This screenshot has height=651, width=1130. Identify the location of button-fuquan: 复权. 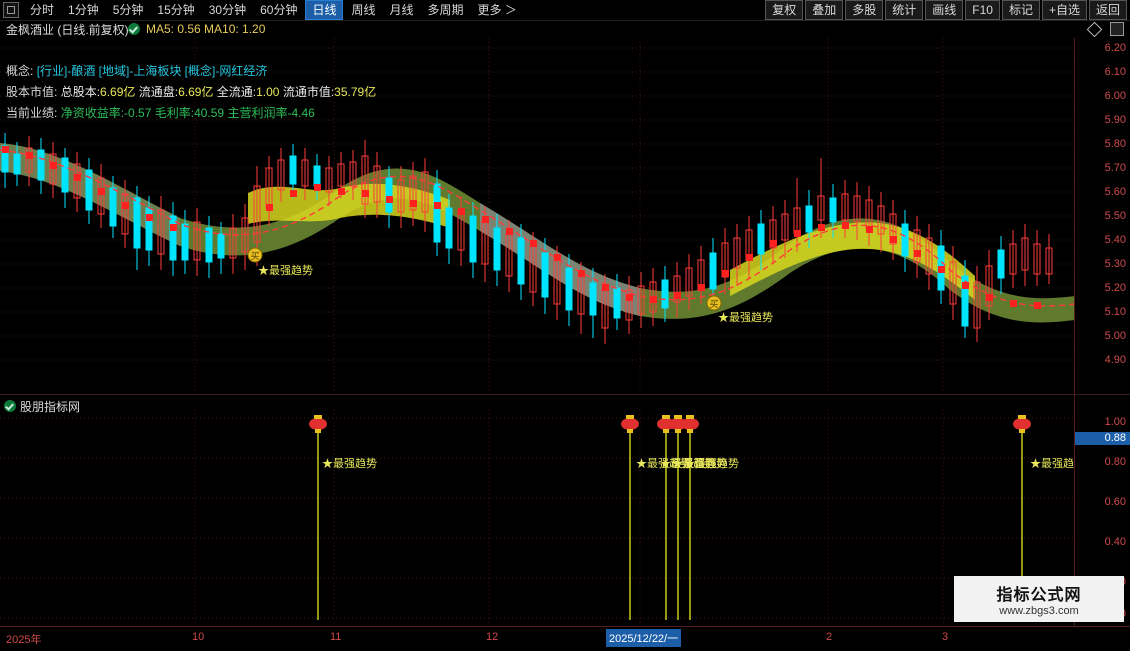
(784, 10).